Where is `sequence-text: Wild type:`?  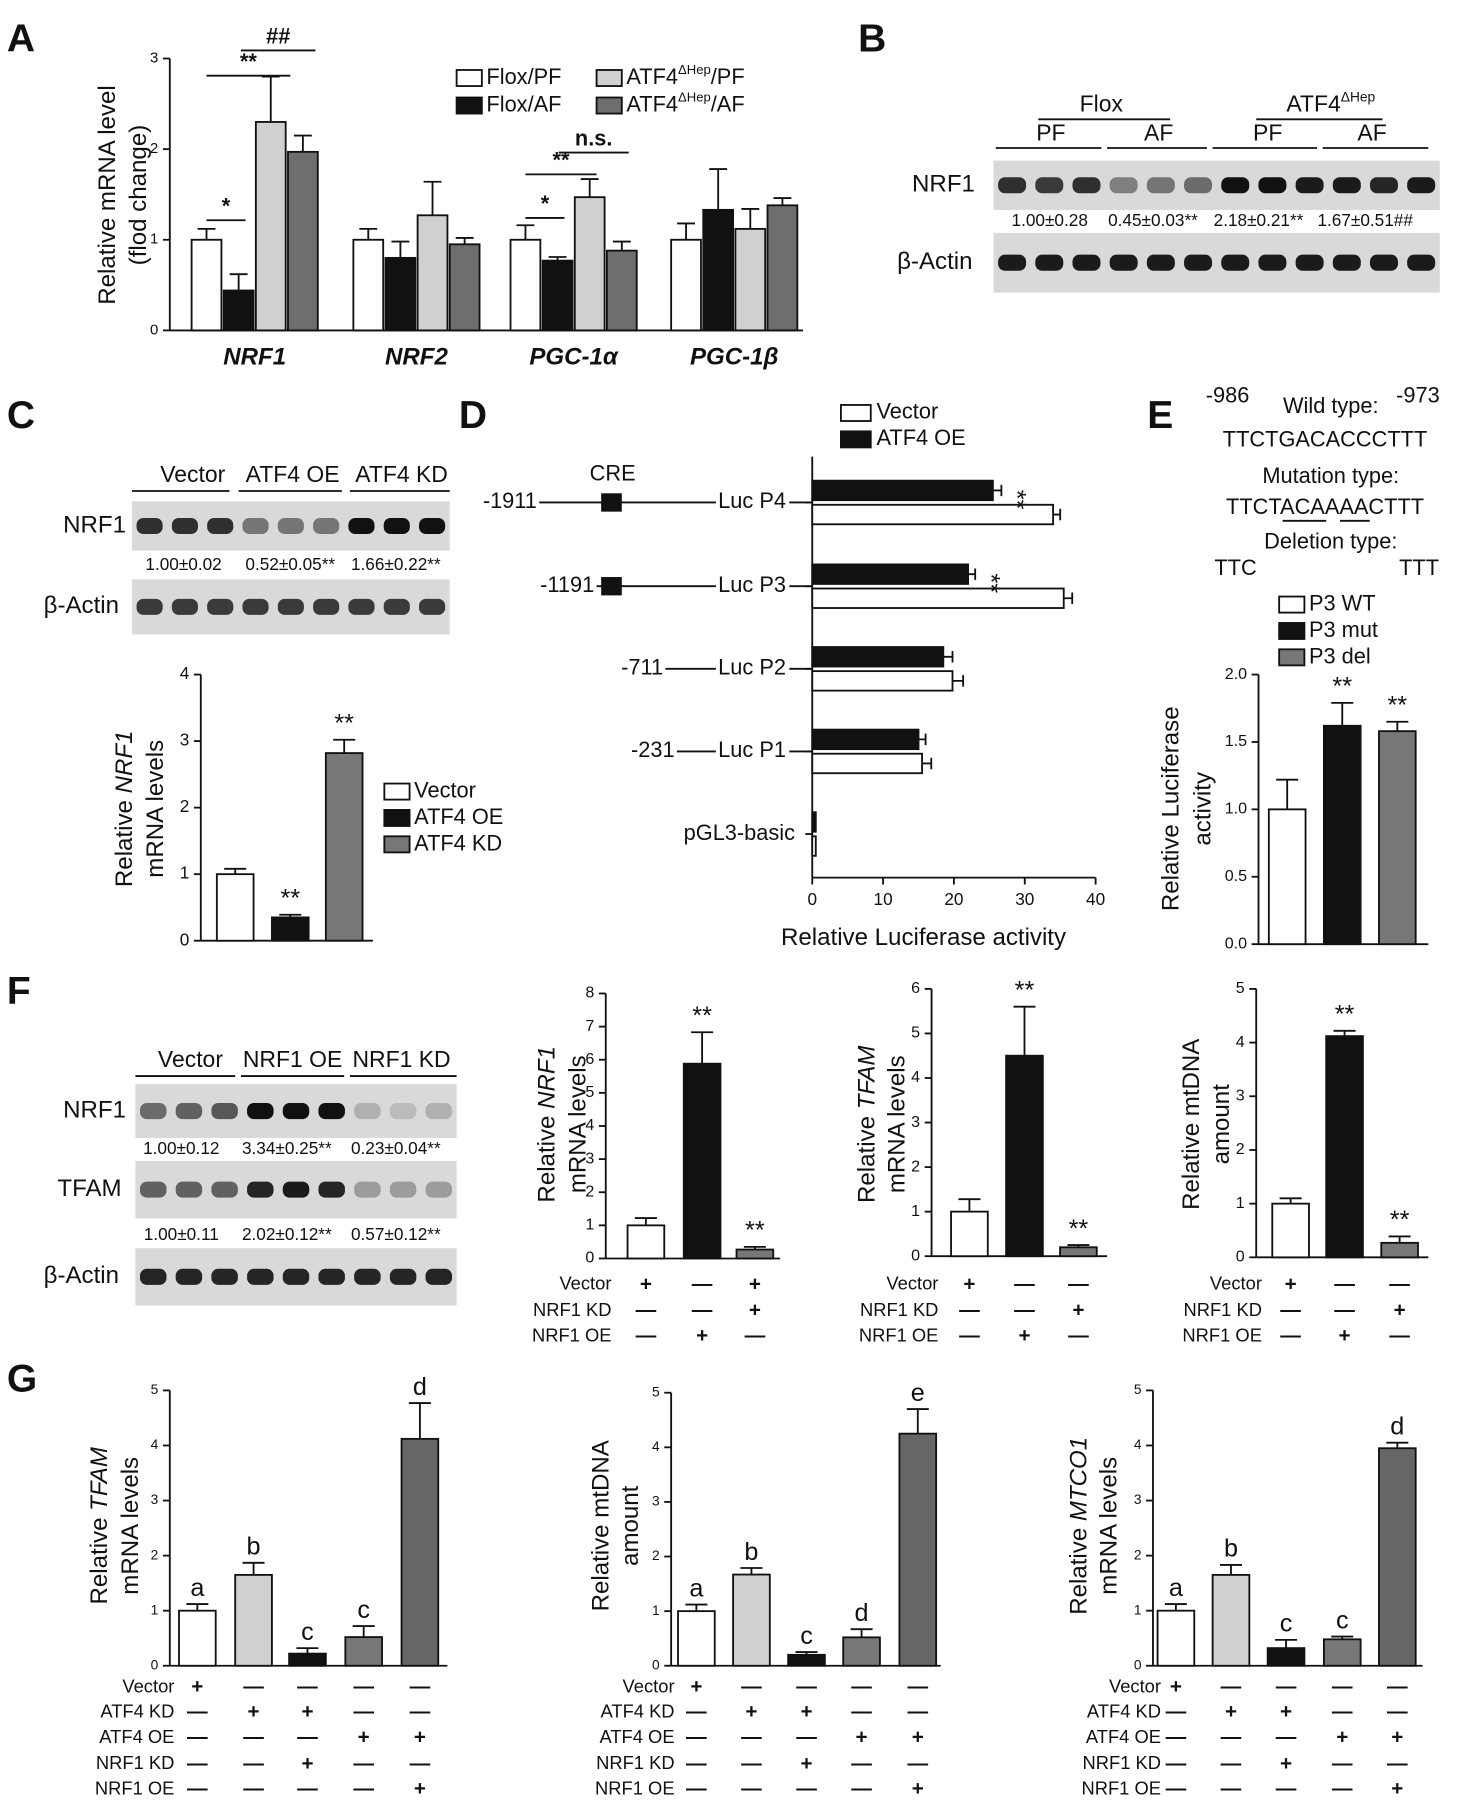 sequence-text: Wild type: is located at coordinates (1331, 405).